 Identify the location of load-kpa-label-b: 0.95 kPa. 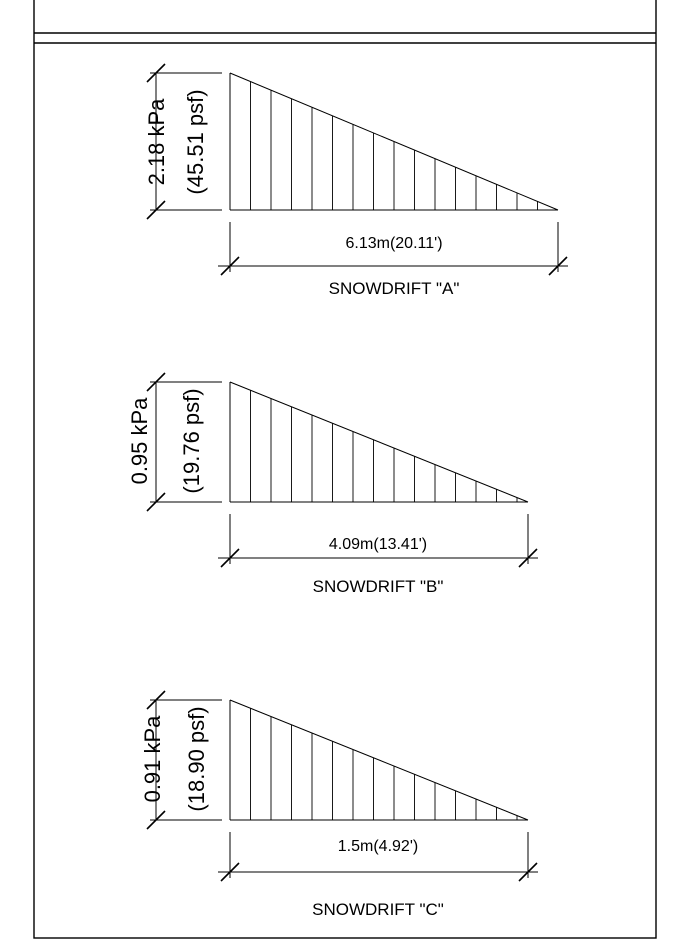
(139, 441).